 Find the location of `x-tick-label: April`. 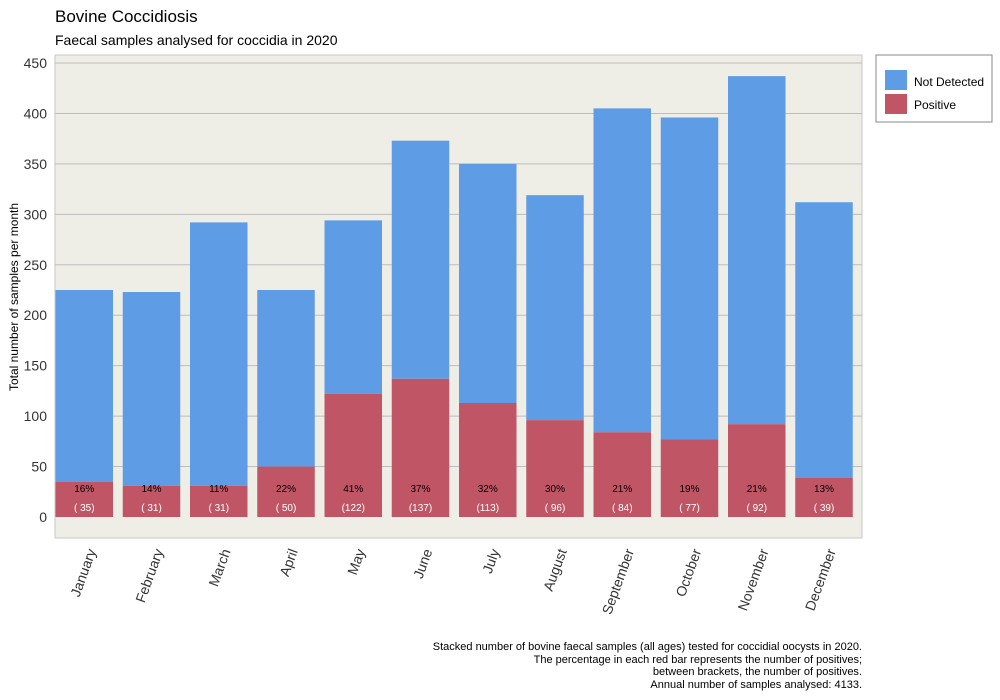

x-tick-label: April is located at coordinates (288, 563).